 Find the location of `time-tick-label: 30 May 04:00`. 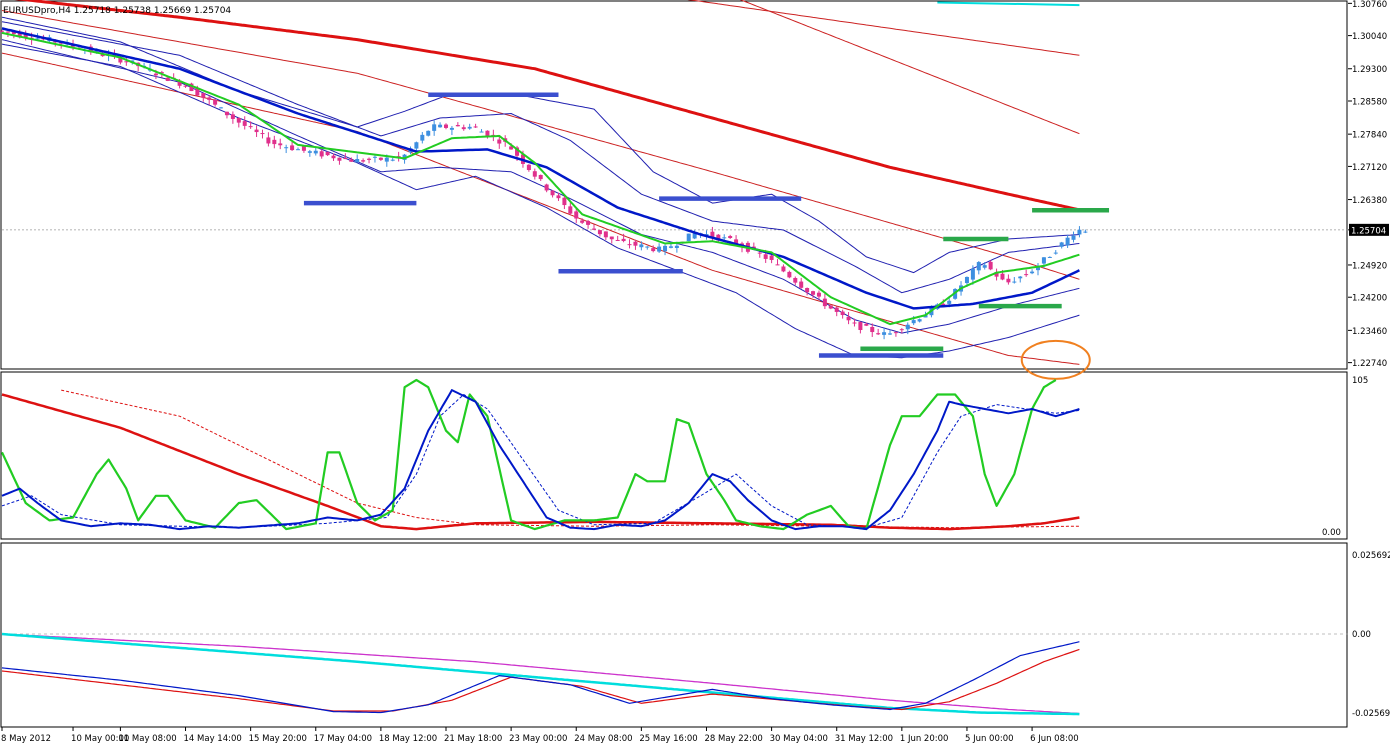

time-tick-label: 30 May 04:00 is located at coordinates (799, 739).